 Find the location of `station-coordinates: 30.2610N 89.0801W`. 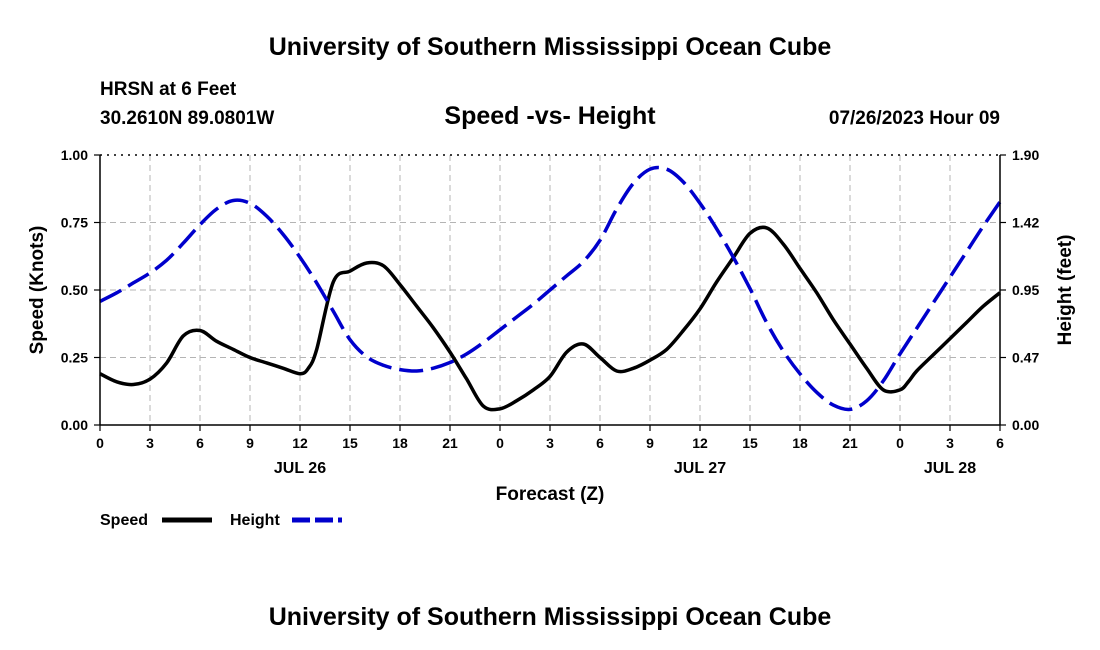

station-coordinates: 30.2610N 89.0801W is located at coordinates (187, 118).